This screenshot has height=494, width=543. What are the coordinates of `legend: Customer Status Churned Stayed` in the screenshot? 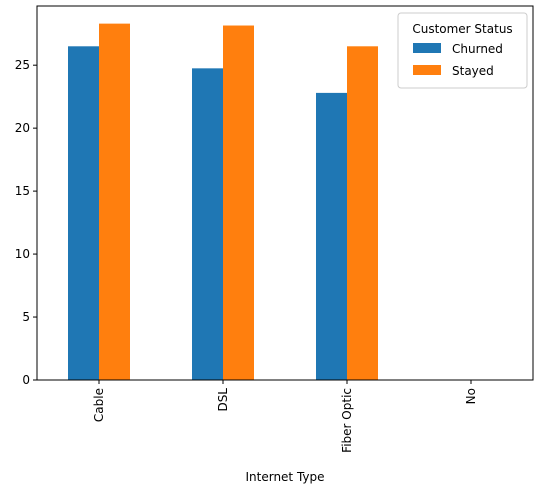 It's located at (462, 50).